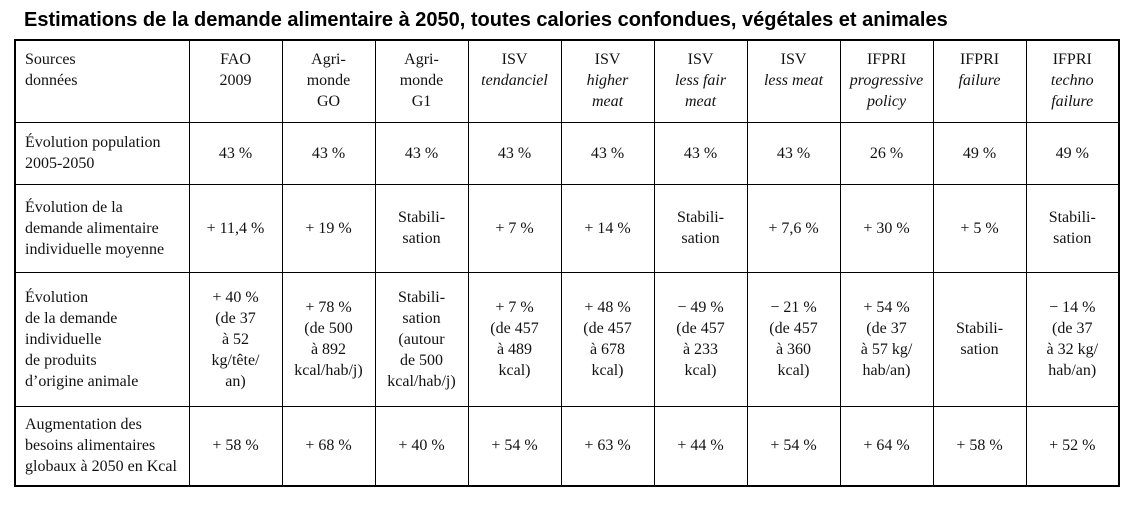  I want to click on column-scenario-name: higher meat, so click(607, 91).